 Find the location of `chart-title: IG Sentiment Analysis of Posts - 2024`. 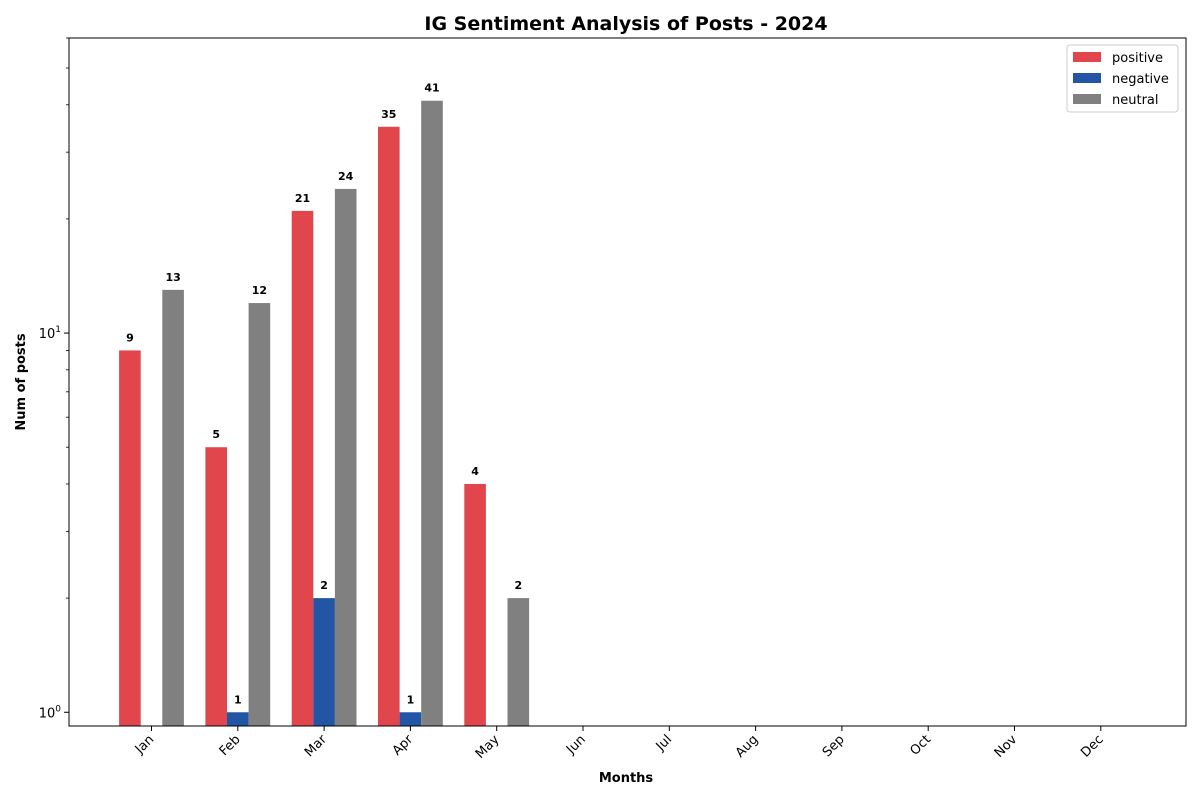

chart-title: IG Sentiment Analysis of Posts - 2024 is located at coordinates (625, 24).